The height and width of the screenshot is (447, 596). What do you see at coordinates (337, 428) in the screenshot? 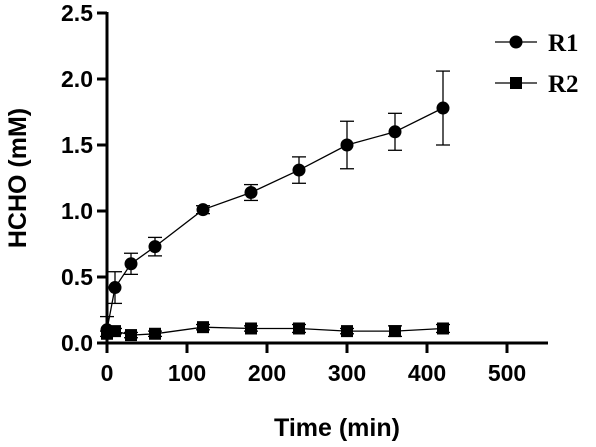
I see `x-axis-title: Time (min)` at bounding box center [337, 428].